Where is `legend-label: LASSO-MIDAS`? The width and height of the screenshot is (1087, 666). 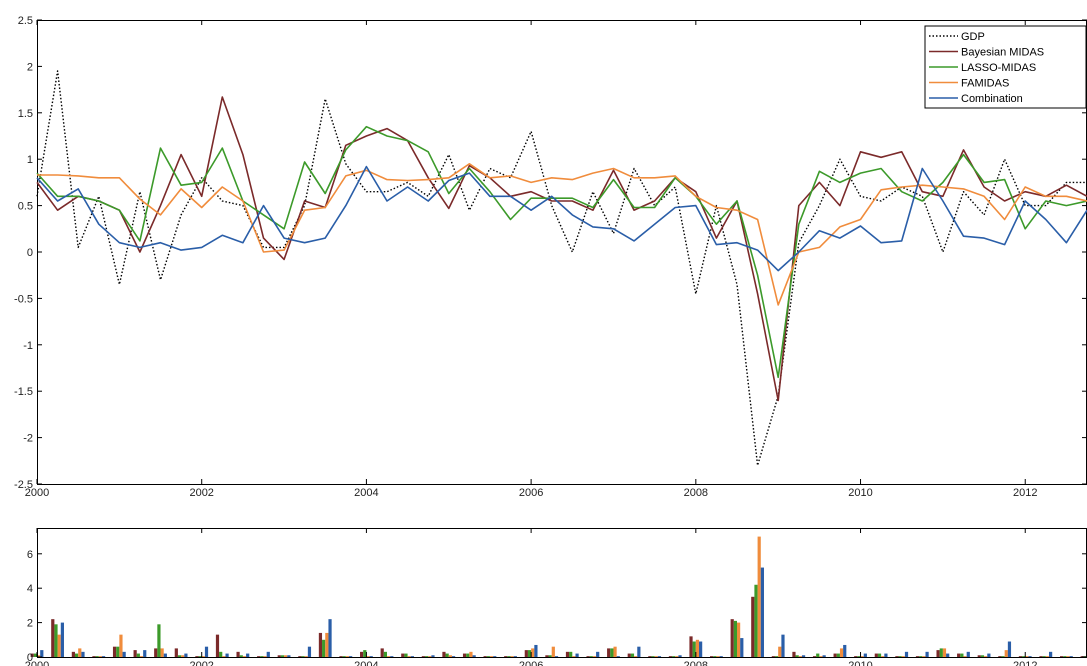
legend-label: LASSO-MIDAS is located at coordinates (998, 68).